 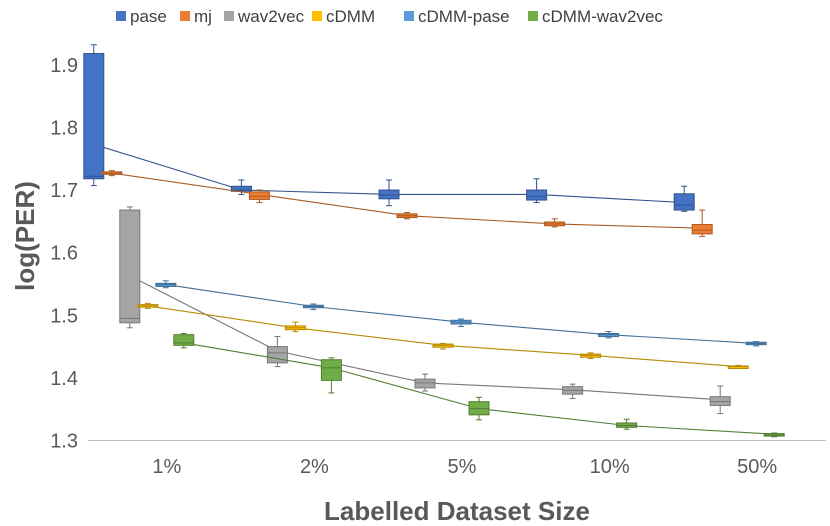 I want to click on legend-item-cDMM-wav2vec: cDMM-wav2vec, so click(x=595, y=16).